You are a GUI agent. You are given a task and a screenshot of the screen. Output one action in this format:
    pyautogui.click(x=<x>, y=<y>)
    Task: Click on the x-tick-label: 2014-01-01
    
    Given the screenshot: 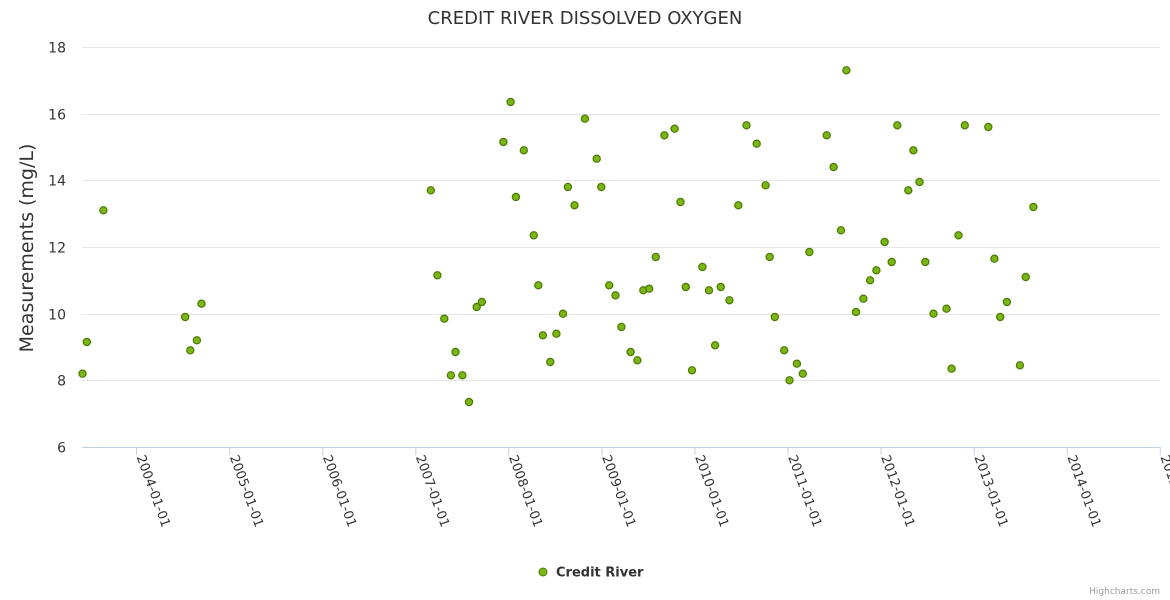 What is the action you would take?
    pyautogui.click(x=1083, y=491)
    